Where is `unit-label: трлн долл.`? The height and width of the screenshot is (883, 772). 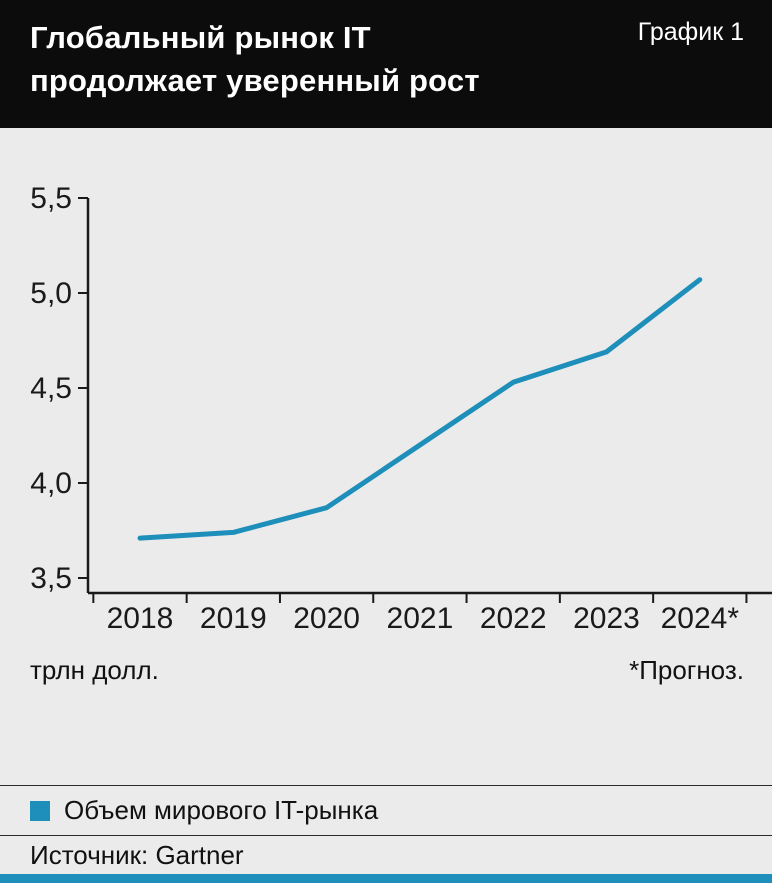 unit-label: трлн долл. is located at coordinates (94, 669).